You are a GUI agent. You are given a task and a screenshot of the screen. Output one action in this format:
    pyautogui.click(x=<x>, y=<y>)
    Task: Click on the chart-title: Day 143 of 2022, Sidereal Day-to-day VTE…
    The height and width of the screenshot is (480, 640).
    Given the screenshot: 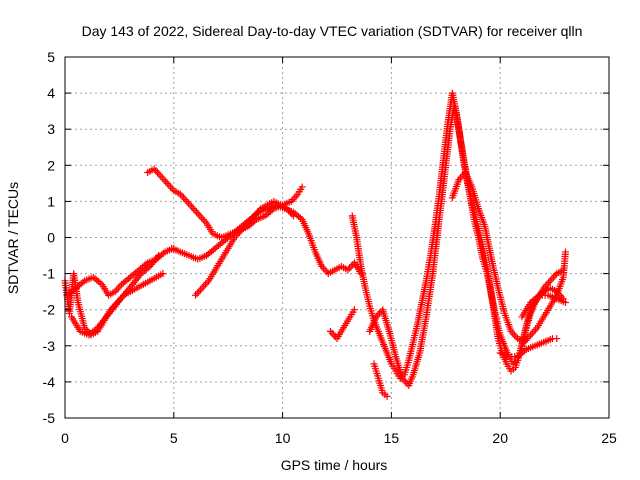 What is the action you would take?
    pyautogui.click(x=332, y=31)
    